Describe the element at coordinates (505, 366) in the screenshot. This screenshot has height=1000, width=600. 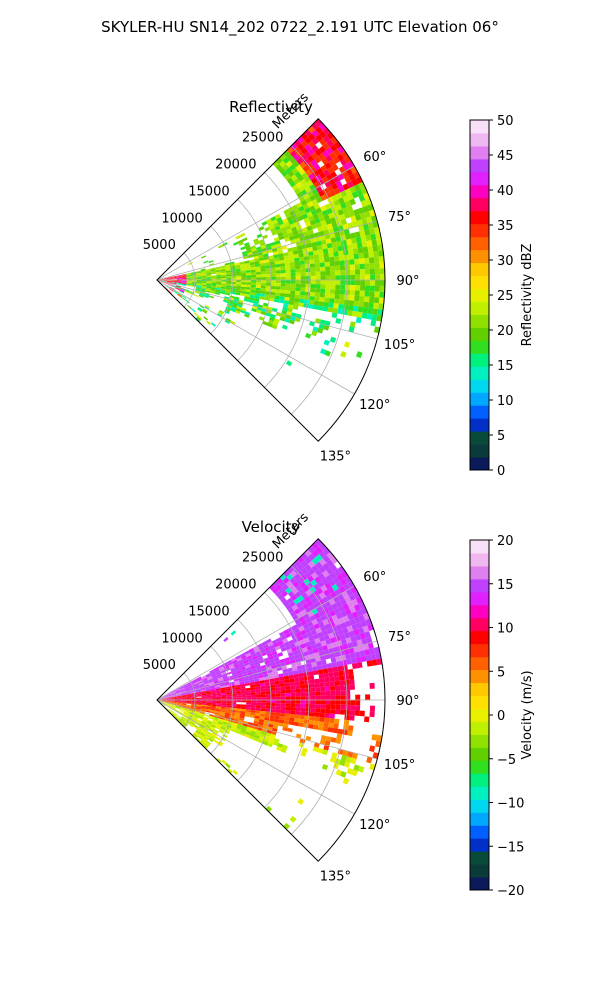
I see `reflectivity-colorbar-tick-label: 15` at that location.